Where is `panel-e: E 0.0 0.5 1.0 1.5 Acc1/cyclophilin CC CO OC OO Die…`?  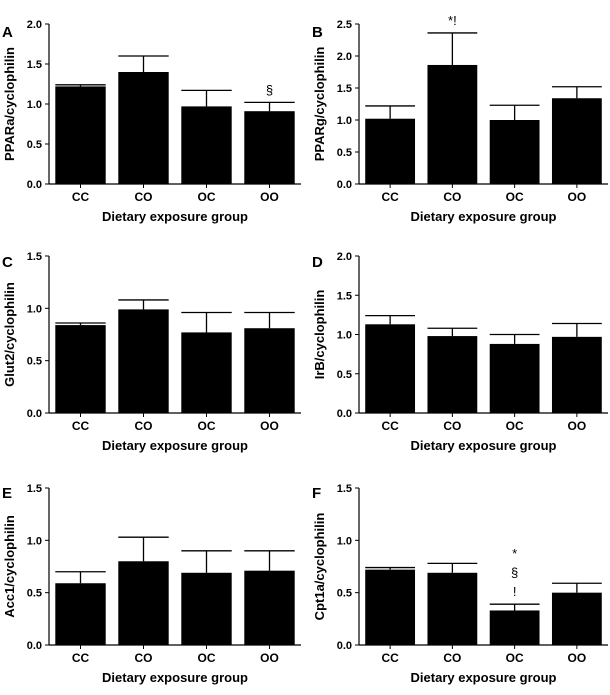 panel-e: E 0.0 0.5 1.0 1.5 Acc1/cyclophilin CC CO OC OO Die… is located at coordinates (151, 584).